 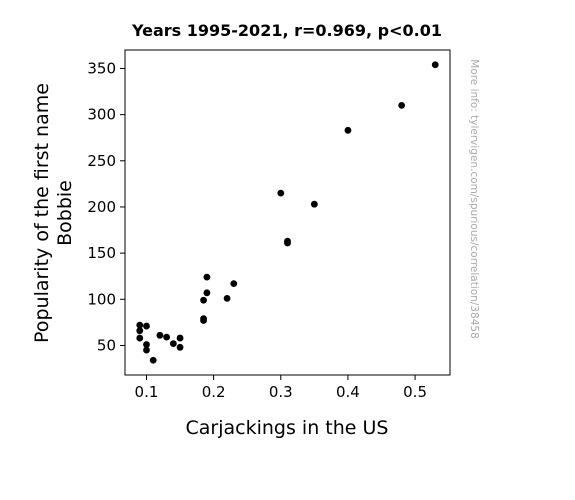 I want to click on y-tick-label: 250, so click(x=101, y=161).